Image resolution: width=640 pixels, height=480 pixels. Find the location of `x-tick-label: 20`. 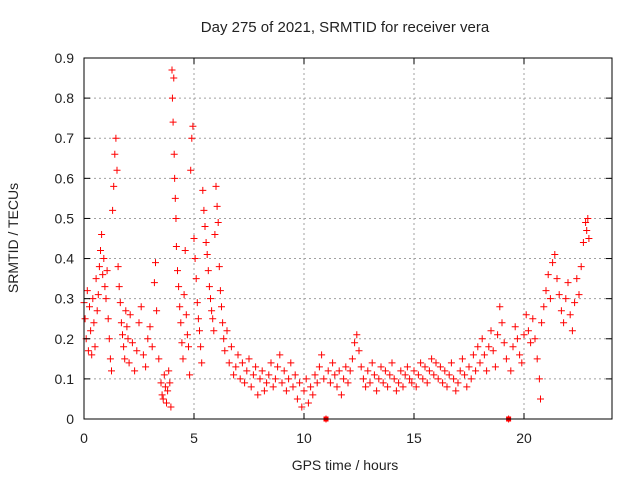

x-tick-label: 20 is located at coordinates (524, 438).